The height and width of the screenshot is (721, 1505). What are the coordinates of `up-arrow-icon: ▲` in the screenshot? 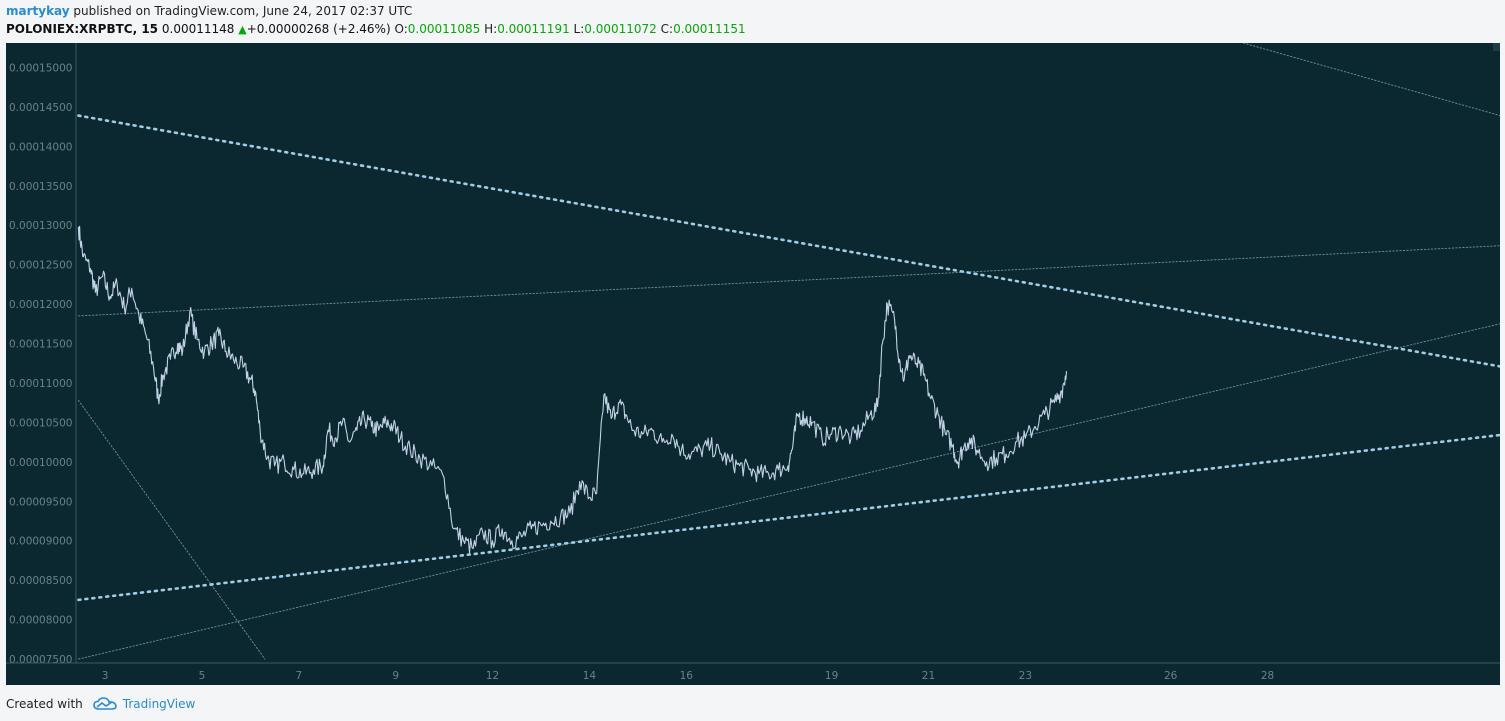 It's located at (242, 29).